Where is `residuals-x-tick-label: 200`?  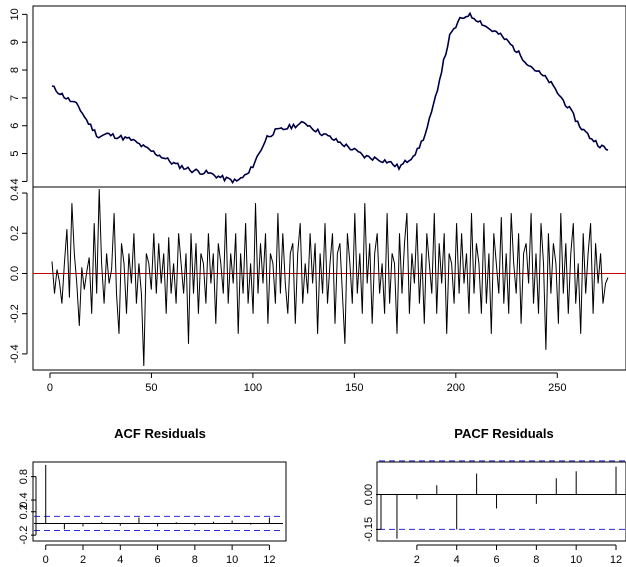 residuals-x-tick-label: 200 is located at coordinates (456, 388).